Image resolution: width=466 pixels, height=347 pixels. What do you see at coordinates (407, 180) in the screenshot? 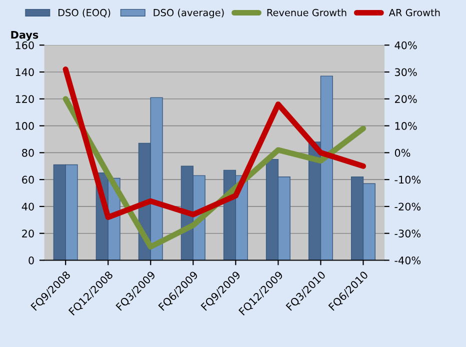
I see `y2-tick-label: -10%` at bounding box center [407, 180].